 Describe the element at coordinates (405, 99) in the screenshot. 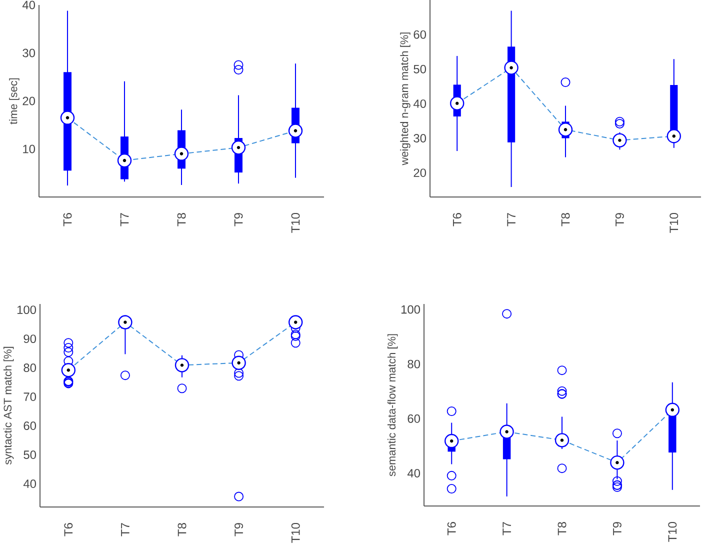

I see `y-axis-title: weighted n-gram match [%]` at that location.